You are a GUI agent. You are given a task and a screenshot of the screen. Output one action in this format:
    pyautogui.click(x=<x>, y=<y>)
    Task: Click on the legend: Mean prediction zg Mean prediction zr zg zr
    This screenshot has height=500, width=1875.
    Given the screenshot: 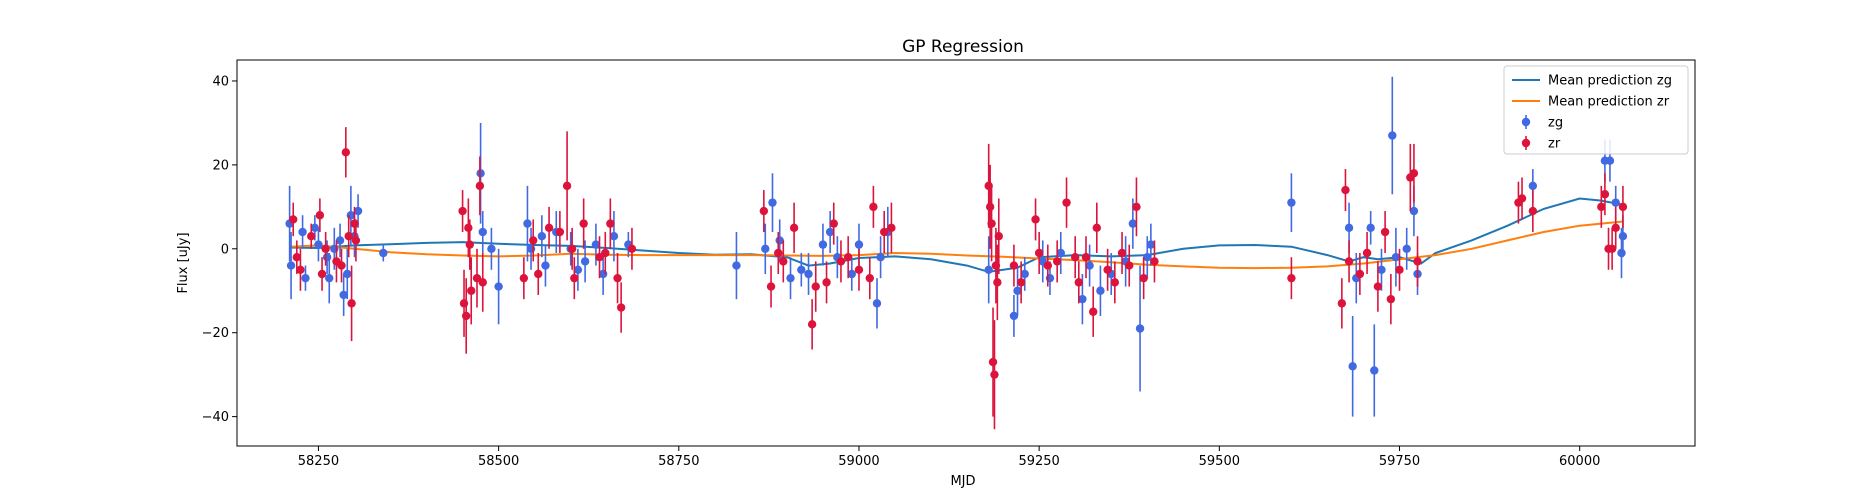 What is the action you would take?
    pyautogui.click(x=1596, y=110)
    